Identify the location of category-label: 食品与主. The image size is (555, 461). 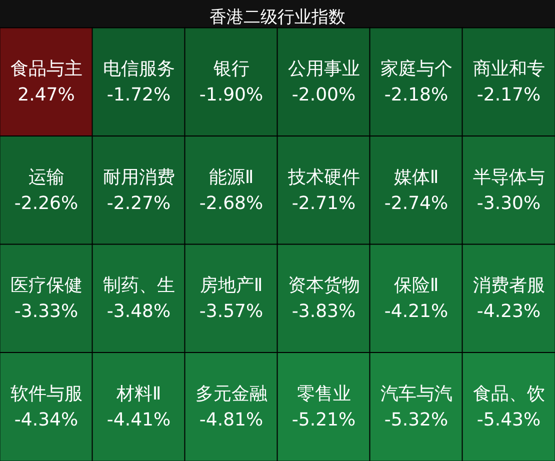
(46, 69).